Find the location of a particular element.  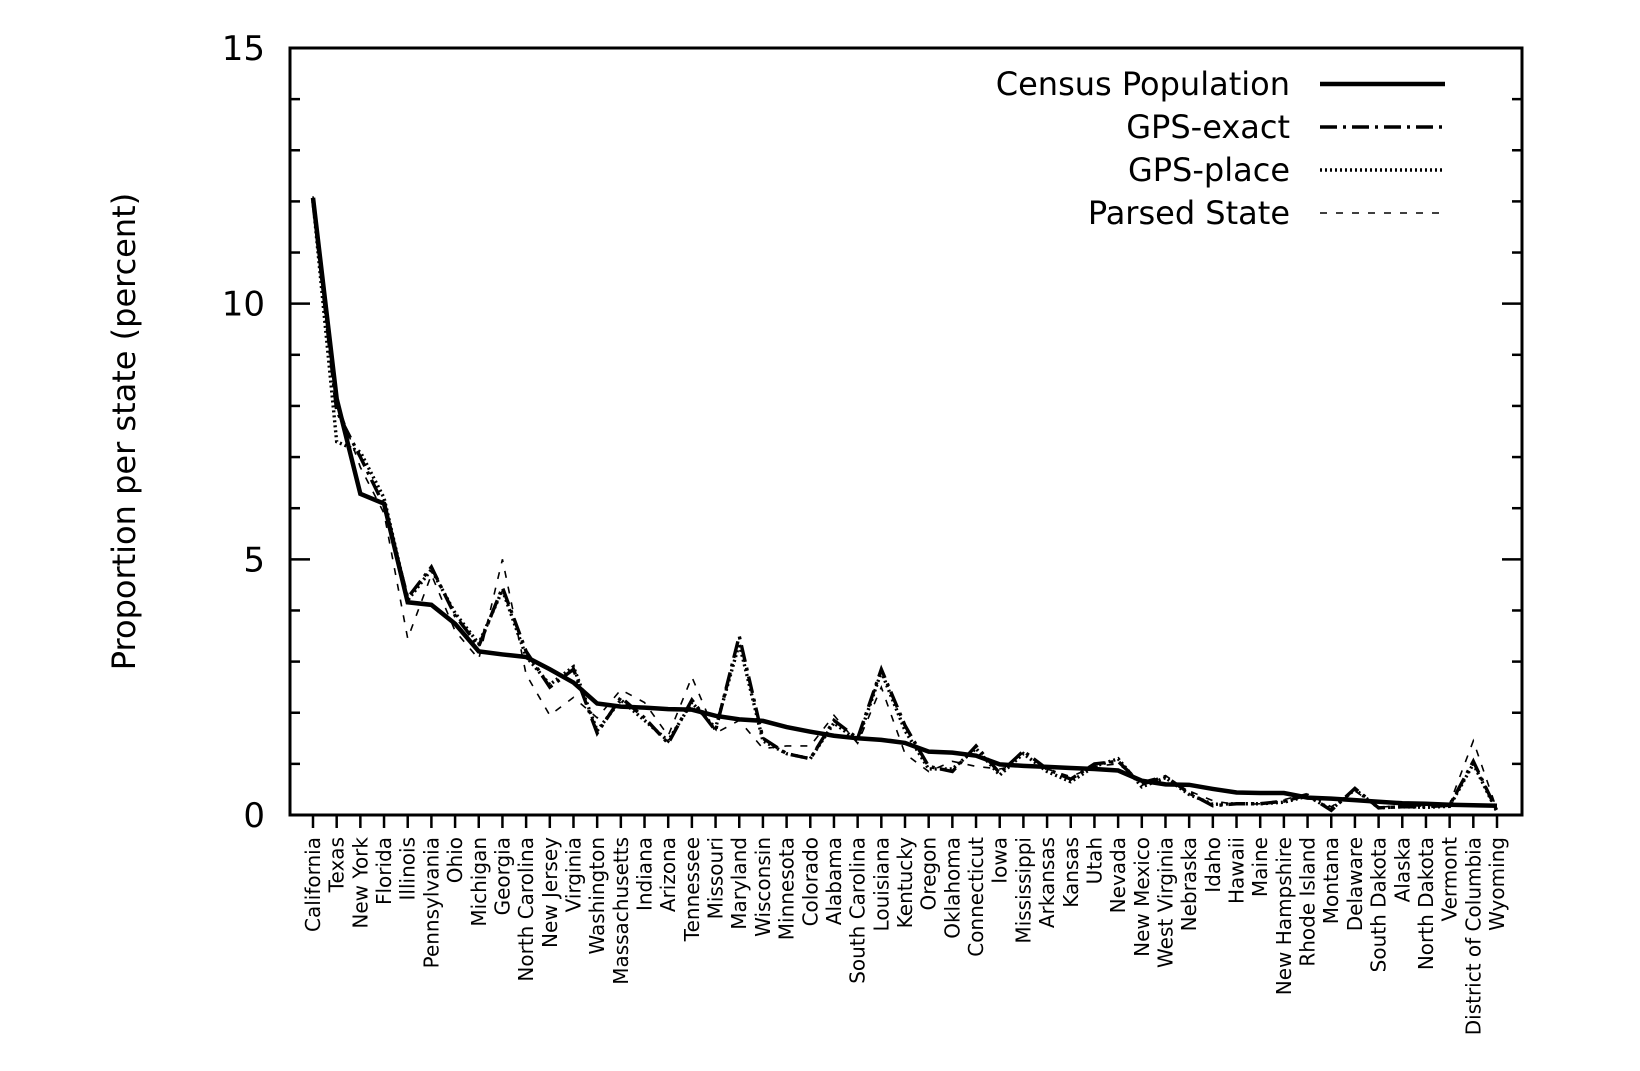

x-tick-label-new-york: New York is located at coordinates (360, 883).